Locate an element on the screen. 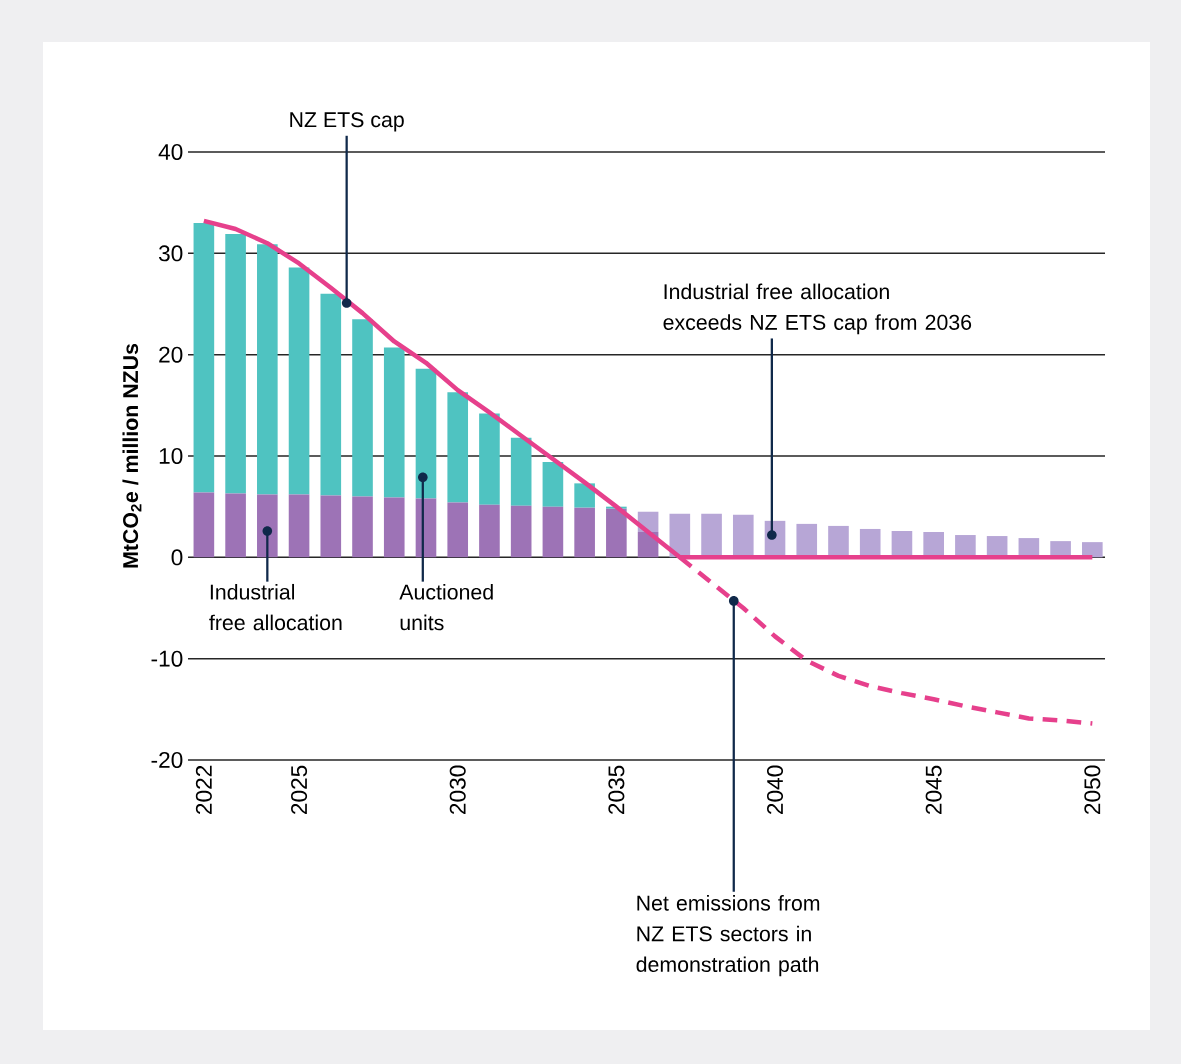  y-tick-label: 40 is located at coordinates (170, 152).